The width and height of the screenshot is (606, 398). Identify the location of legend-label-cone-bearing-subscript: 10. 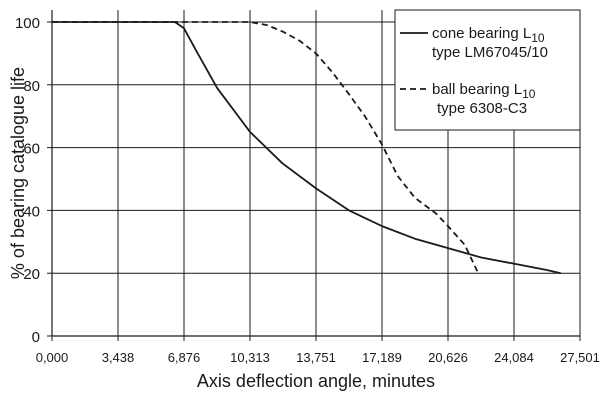
(538, 38).